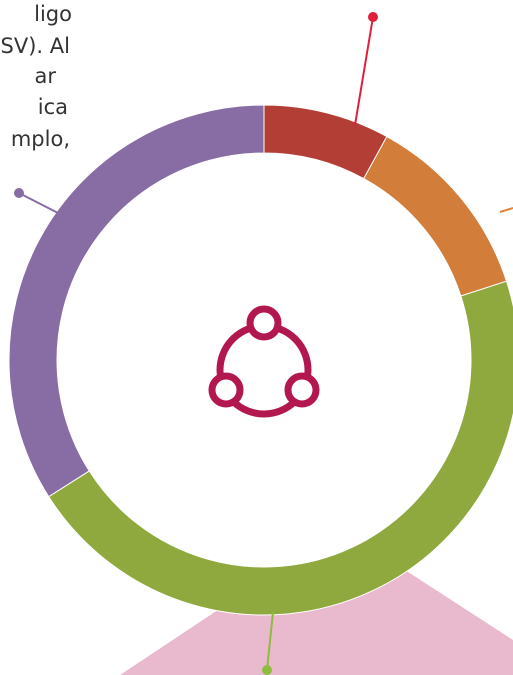 The height and width of the screenshot is (675, 513). What do you see at coordinates (53, 107) in the screenshot?
I see `text-fragment: ica` at bounding box center [53, 107].